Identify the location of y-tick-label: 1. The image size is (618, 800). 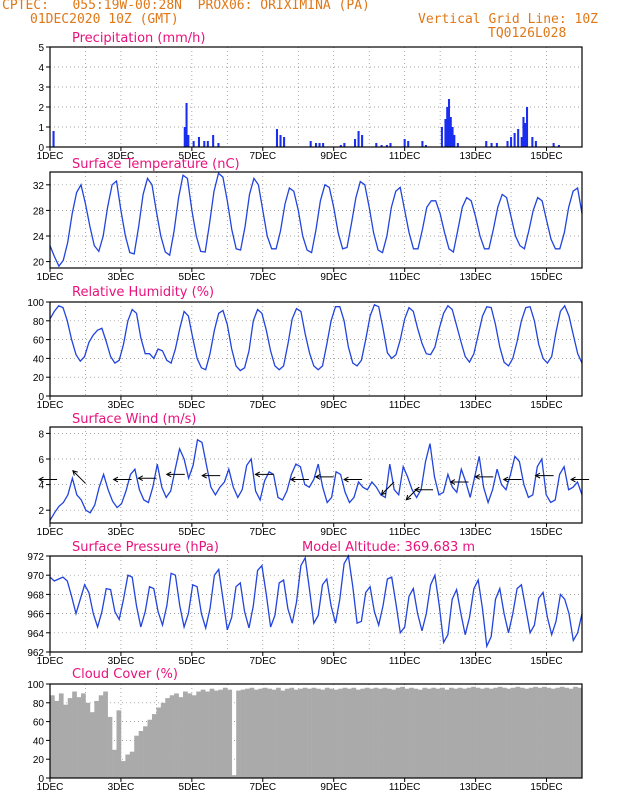
(41, 128).